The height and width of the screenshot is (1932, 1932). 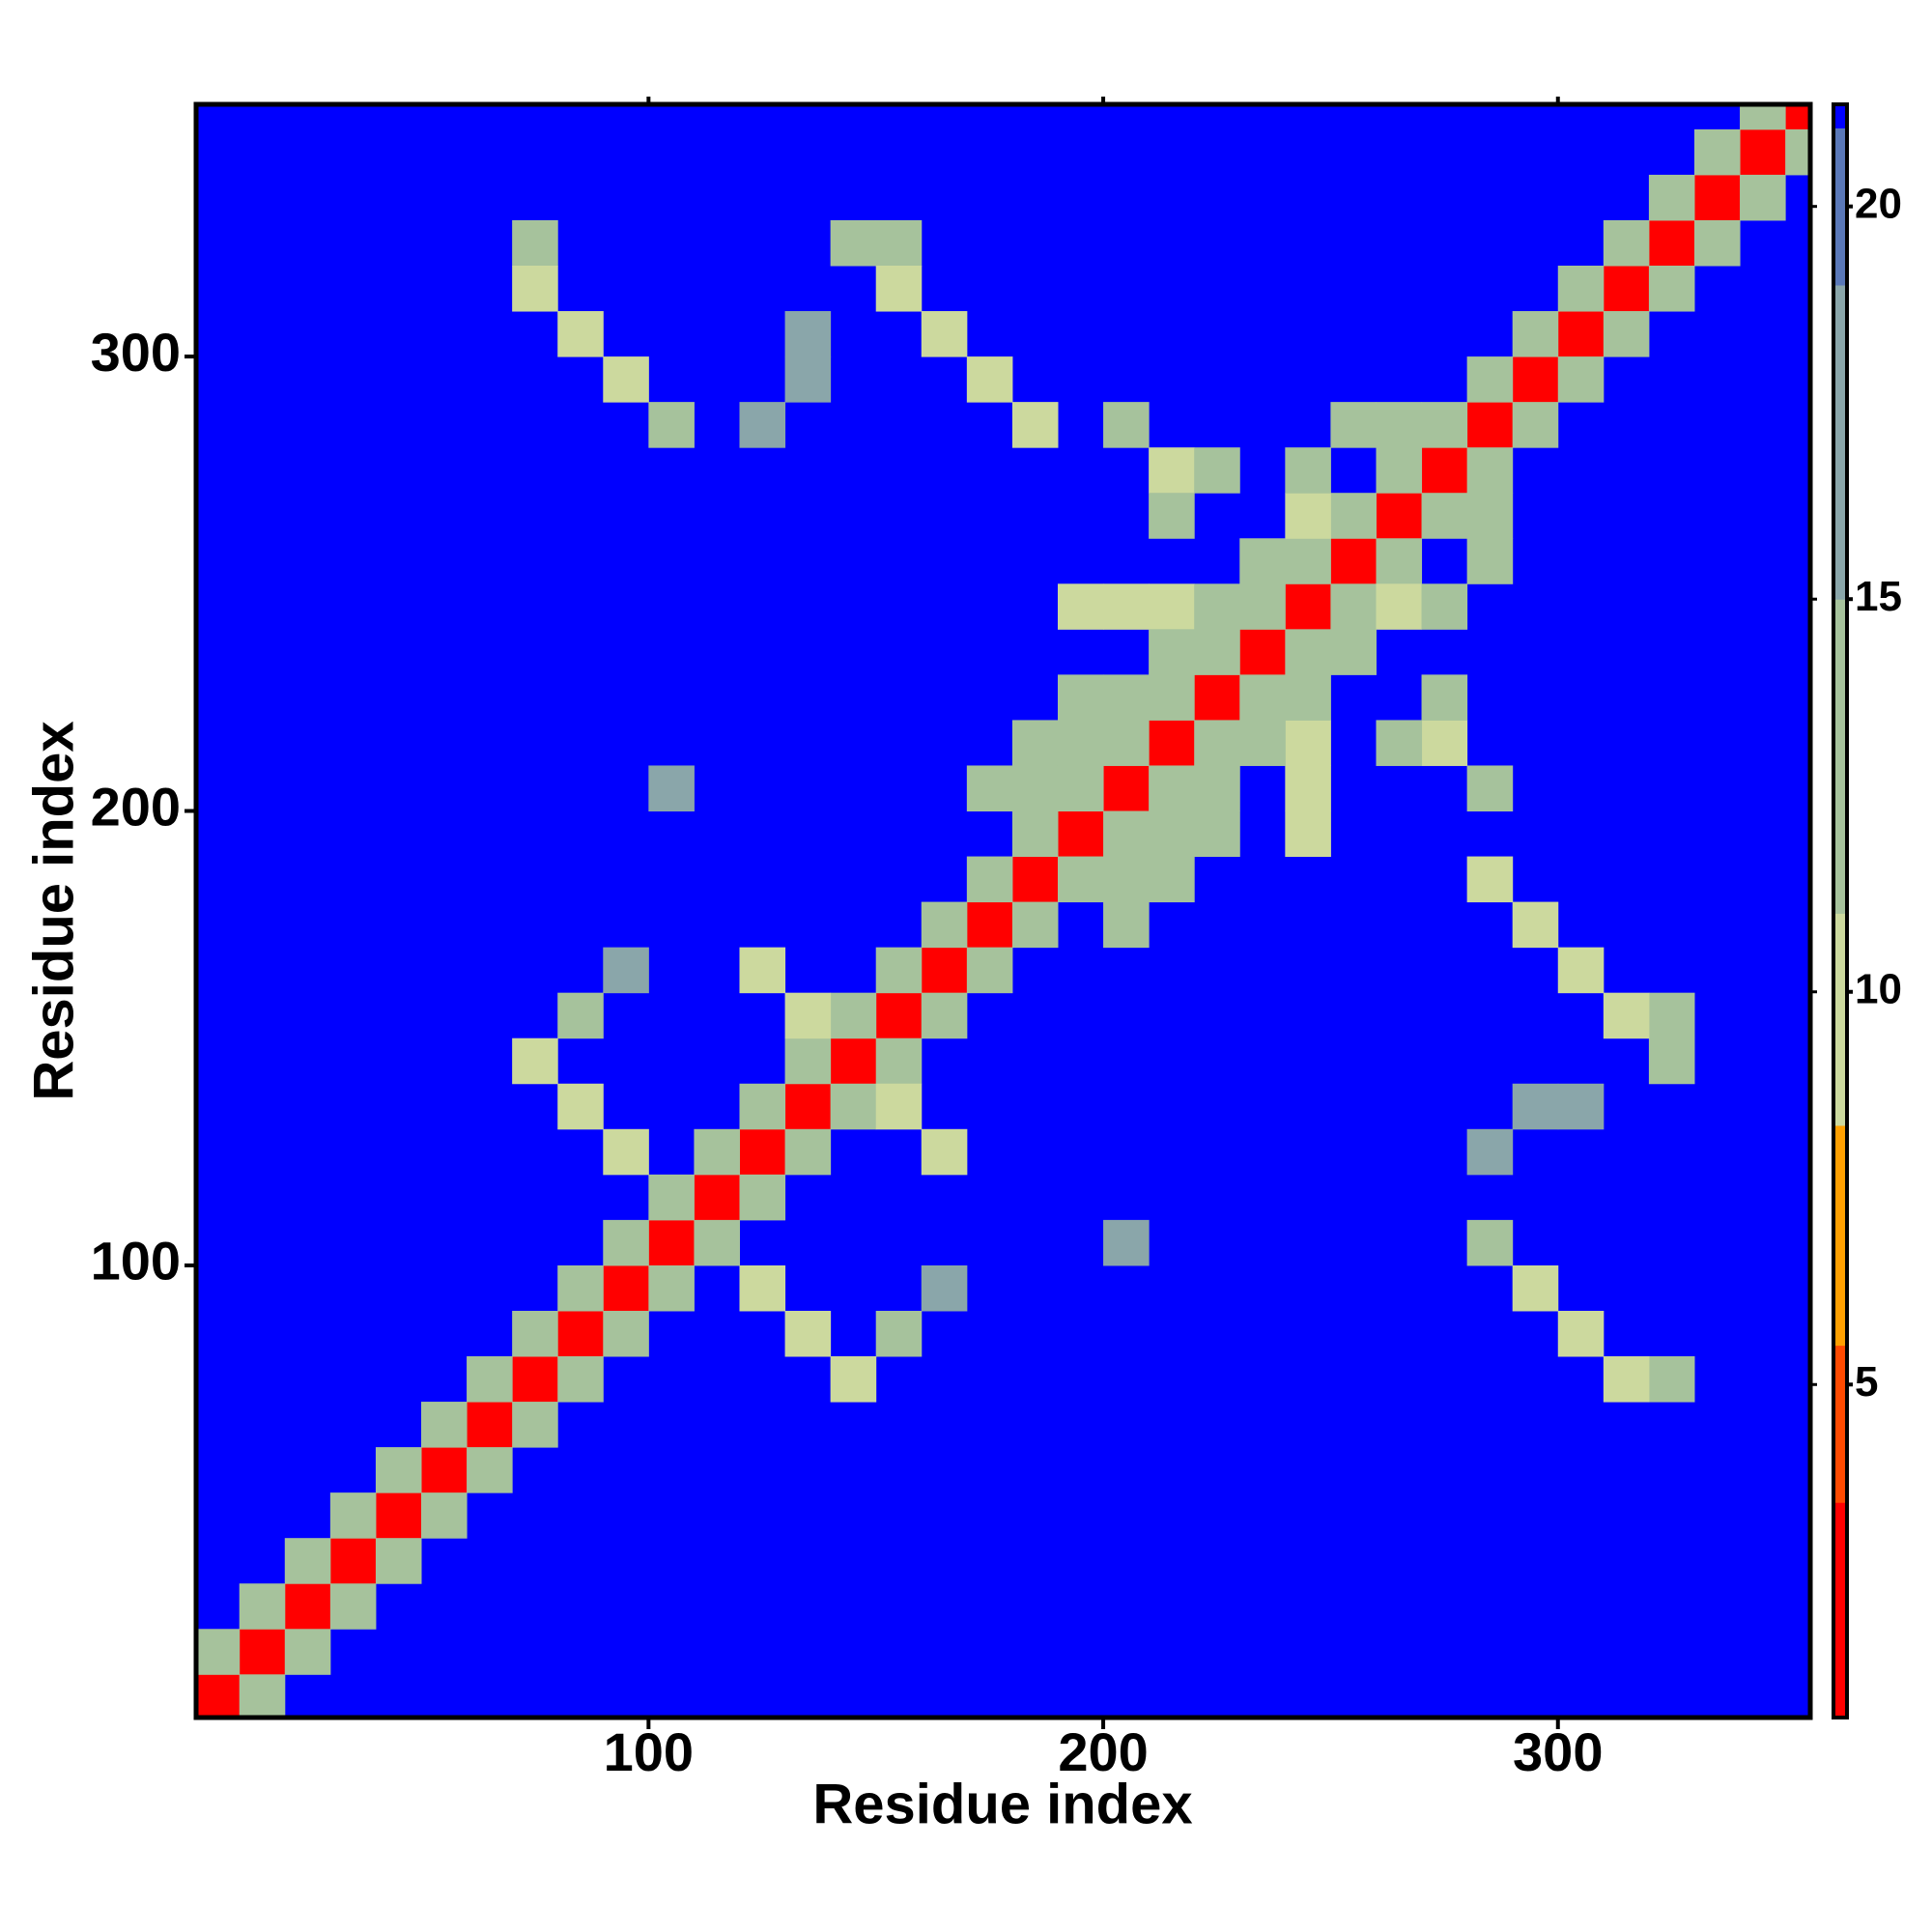 I want to click on colorbar-tick-label: 15, so click(x=1878, y=596).